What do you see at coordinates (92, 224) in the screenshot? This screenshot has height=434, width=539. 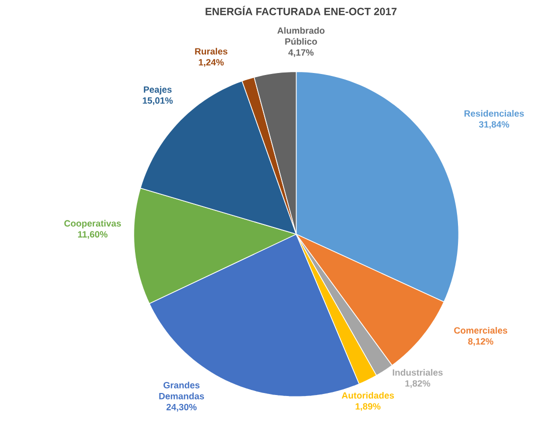 I see `slice-label: Cooperativas` at bounding box center [92, 224].